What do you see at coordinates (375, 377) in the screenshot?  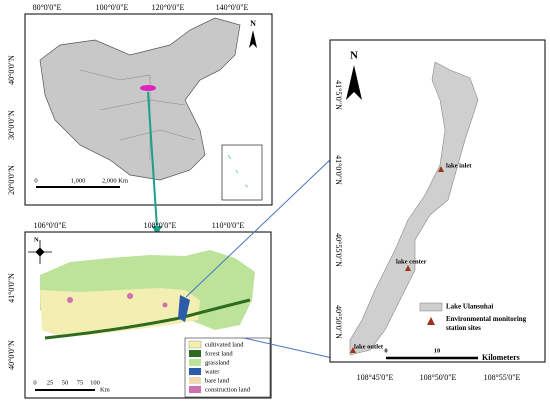 I see `lon-label: 108°45'0"E` at bounding box center [375, 377].